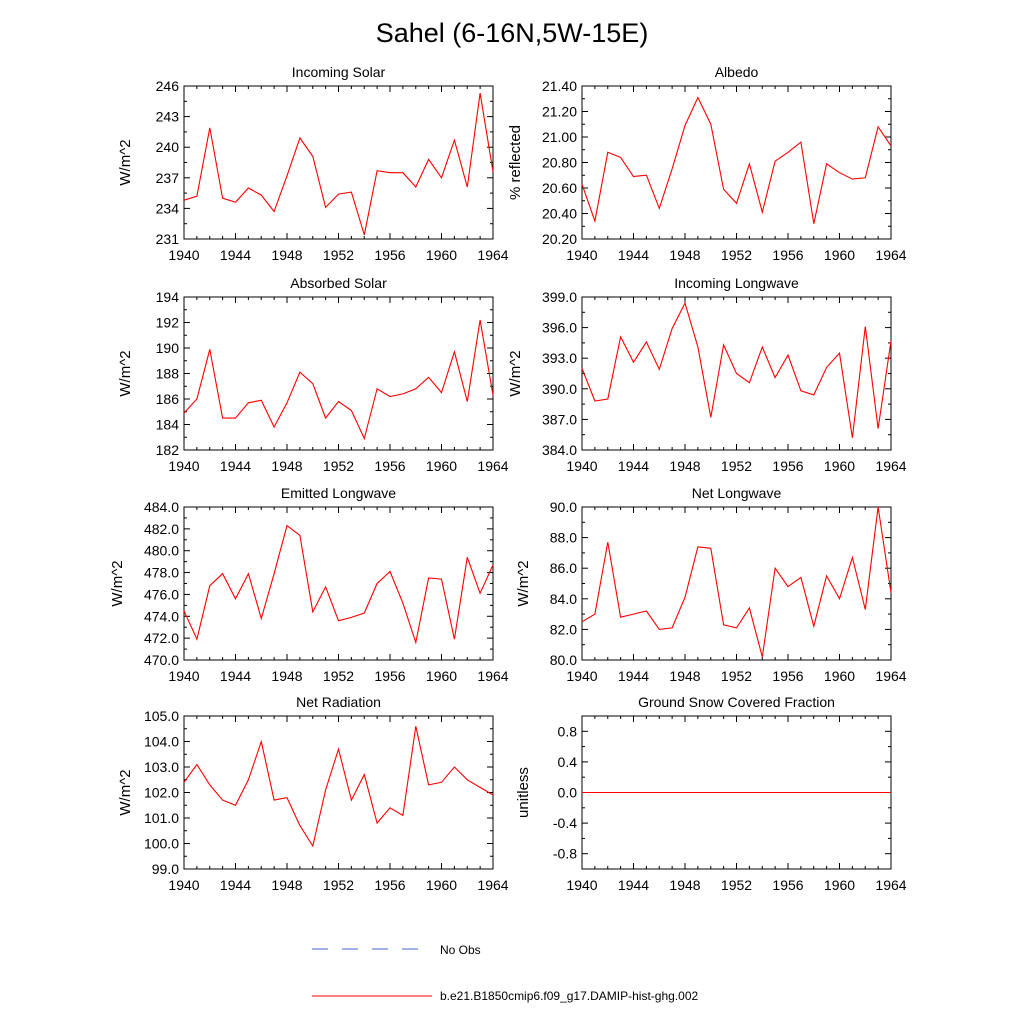 Image resolution: width=1024 pixels, height=1024 pixels. What do you see at coordinates (161, 660) in the screenshot?
I see `y-tick-label: 470.0` at bounding box center [161, 660].